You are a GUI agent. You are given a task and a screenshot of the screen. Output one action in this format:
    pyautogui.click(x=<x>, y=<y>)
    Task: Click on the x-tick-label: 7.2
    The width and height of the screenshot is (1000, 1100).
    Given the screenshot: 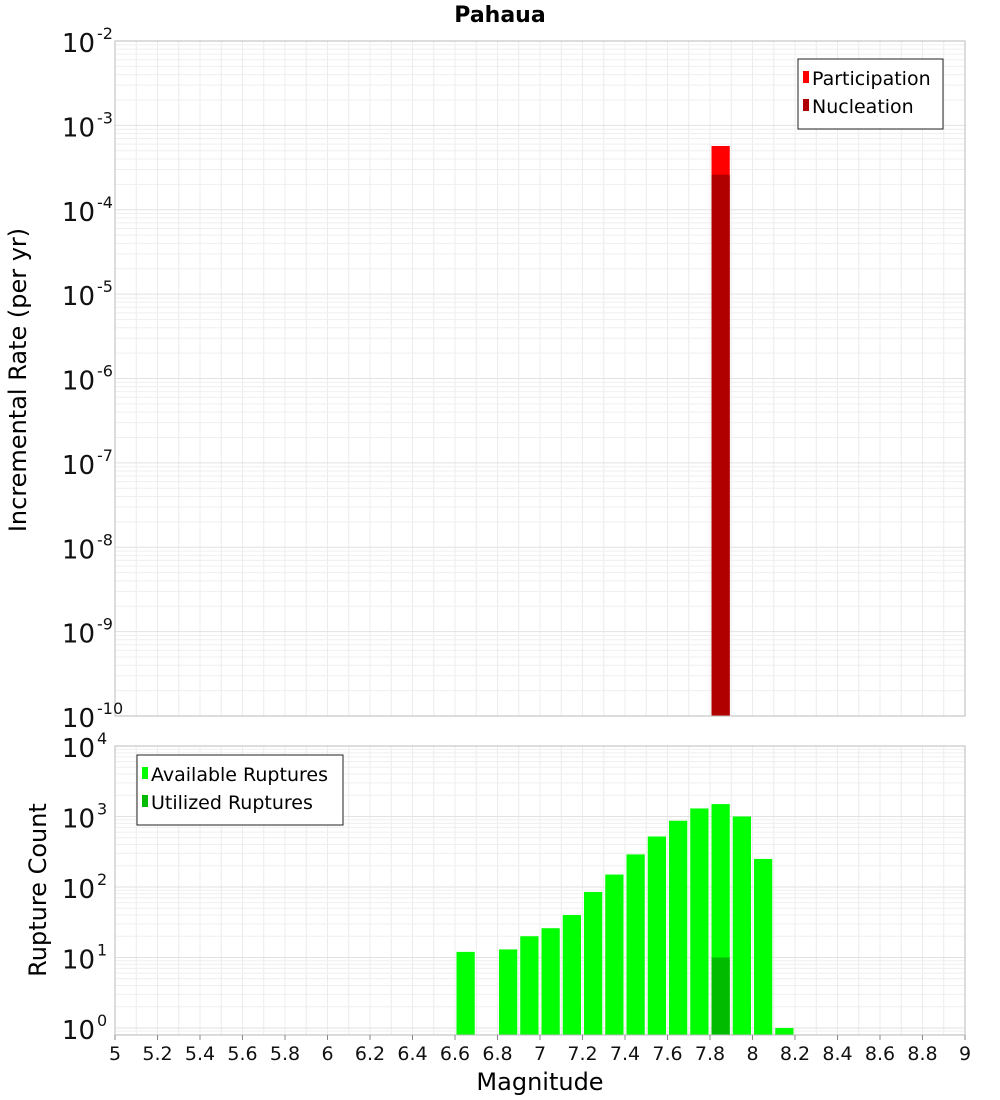 What is the action you would take?
    pyautogui.click(x=582, y=1054)
    